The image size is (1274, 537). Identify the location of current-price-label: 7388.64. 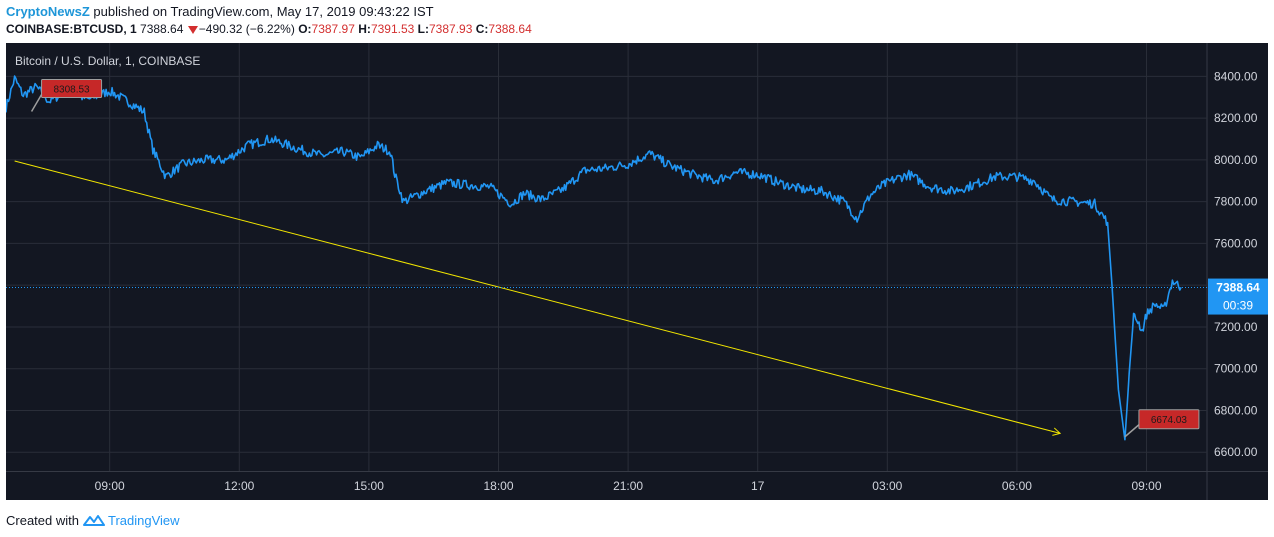
(1238, 288).